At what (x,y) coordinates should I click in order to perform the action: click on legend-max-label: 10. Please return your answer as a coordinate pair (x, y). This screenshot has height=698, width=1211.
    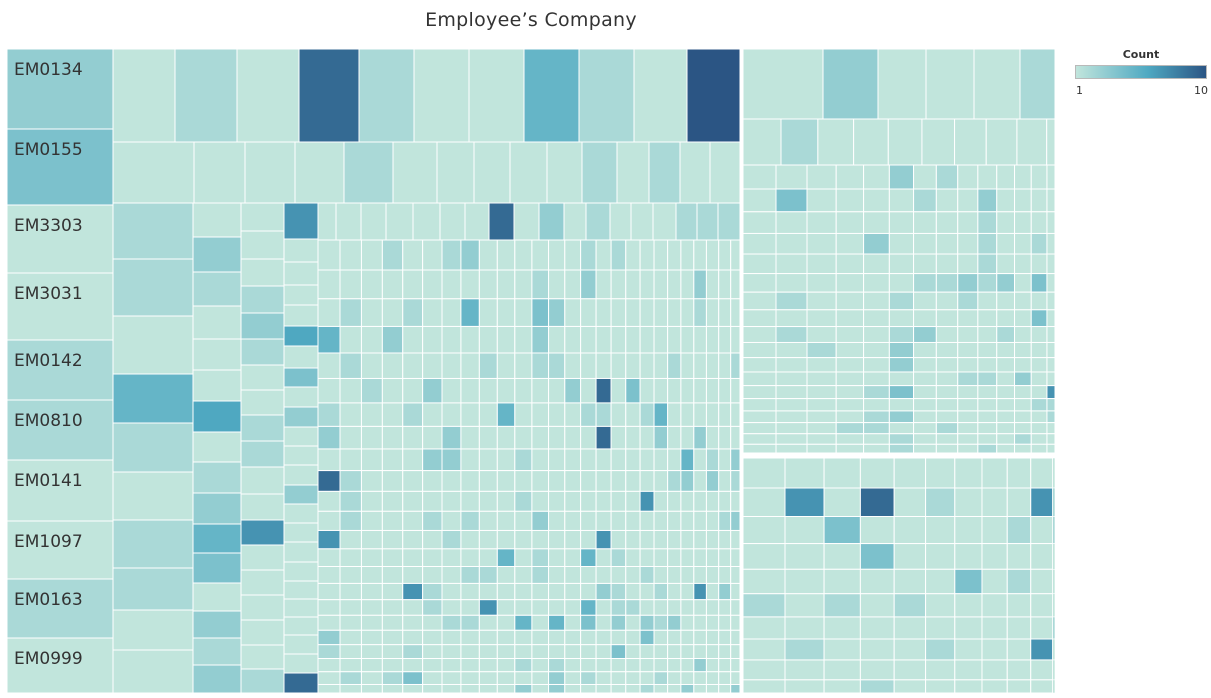
    Looking at the image, I should click on (1201, 90).